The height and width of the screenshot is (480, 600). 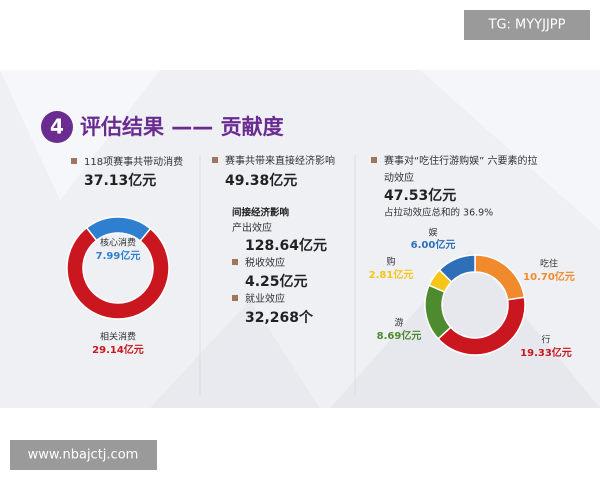 I want to click on value-label: 29.14亿元, so click(x=118, y=349).